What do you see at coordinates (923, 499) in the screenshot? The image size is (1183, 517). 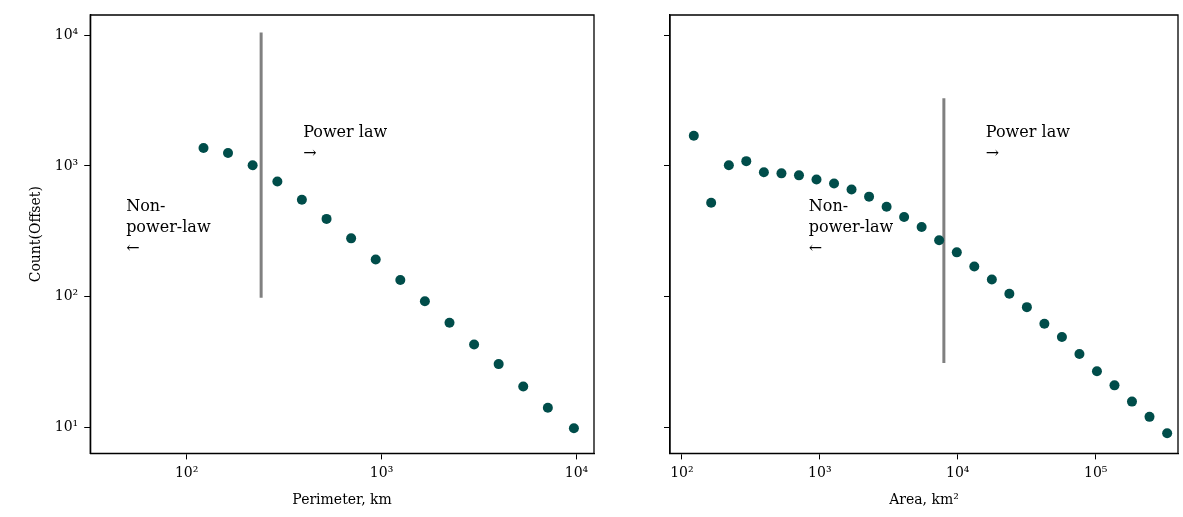 I see `x-axis-title: Area, km²` at bounding box center [923, 499].